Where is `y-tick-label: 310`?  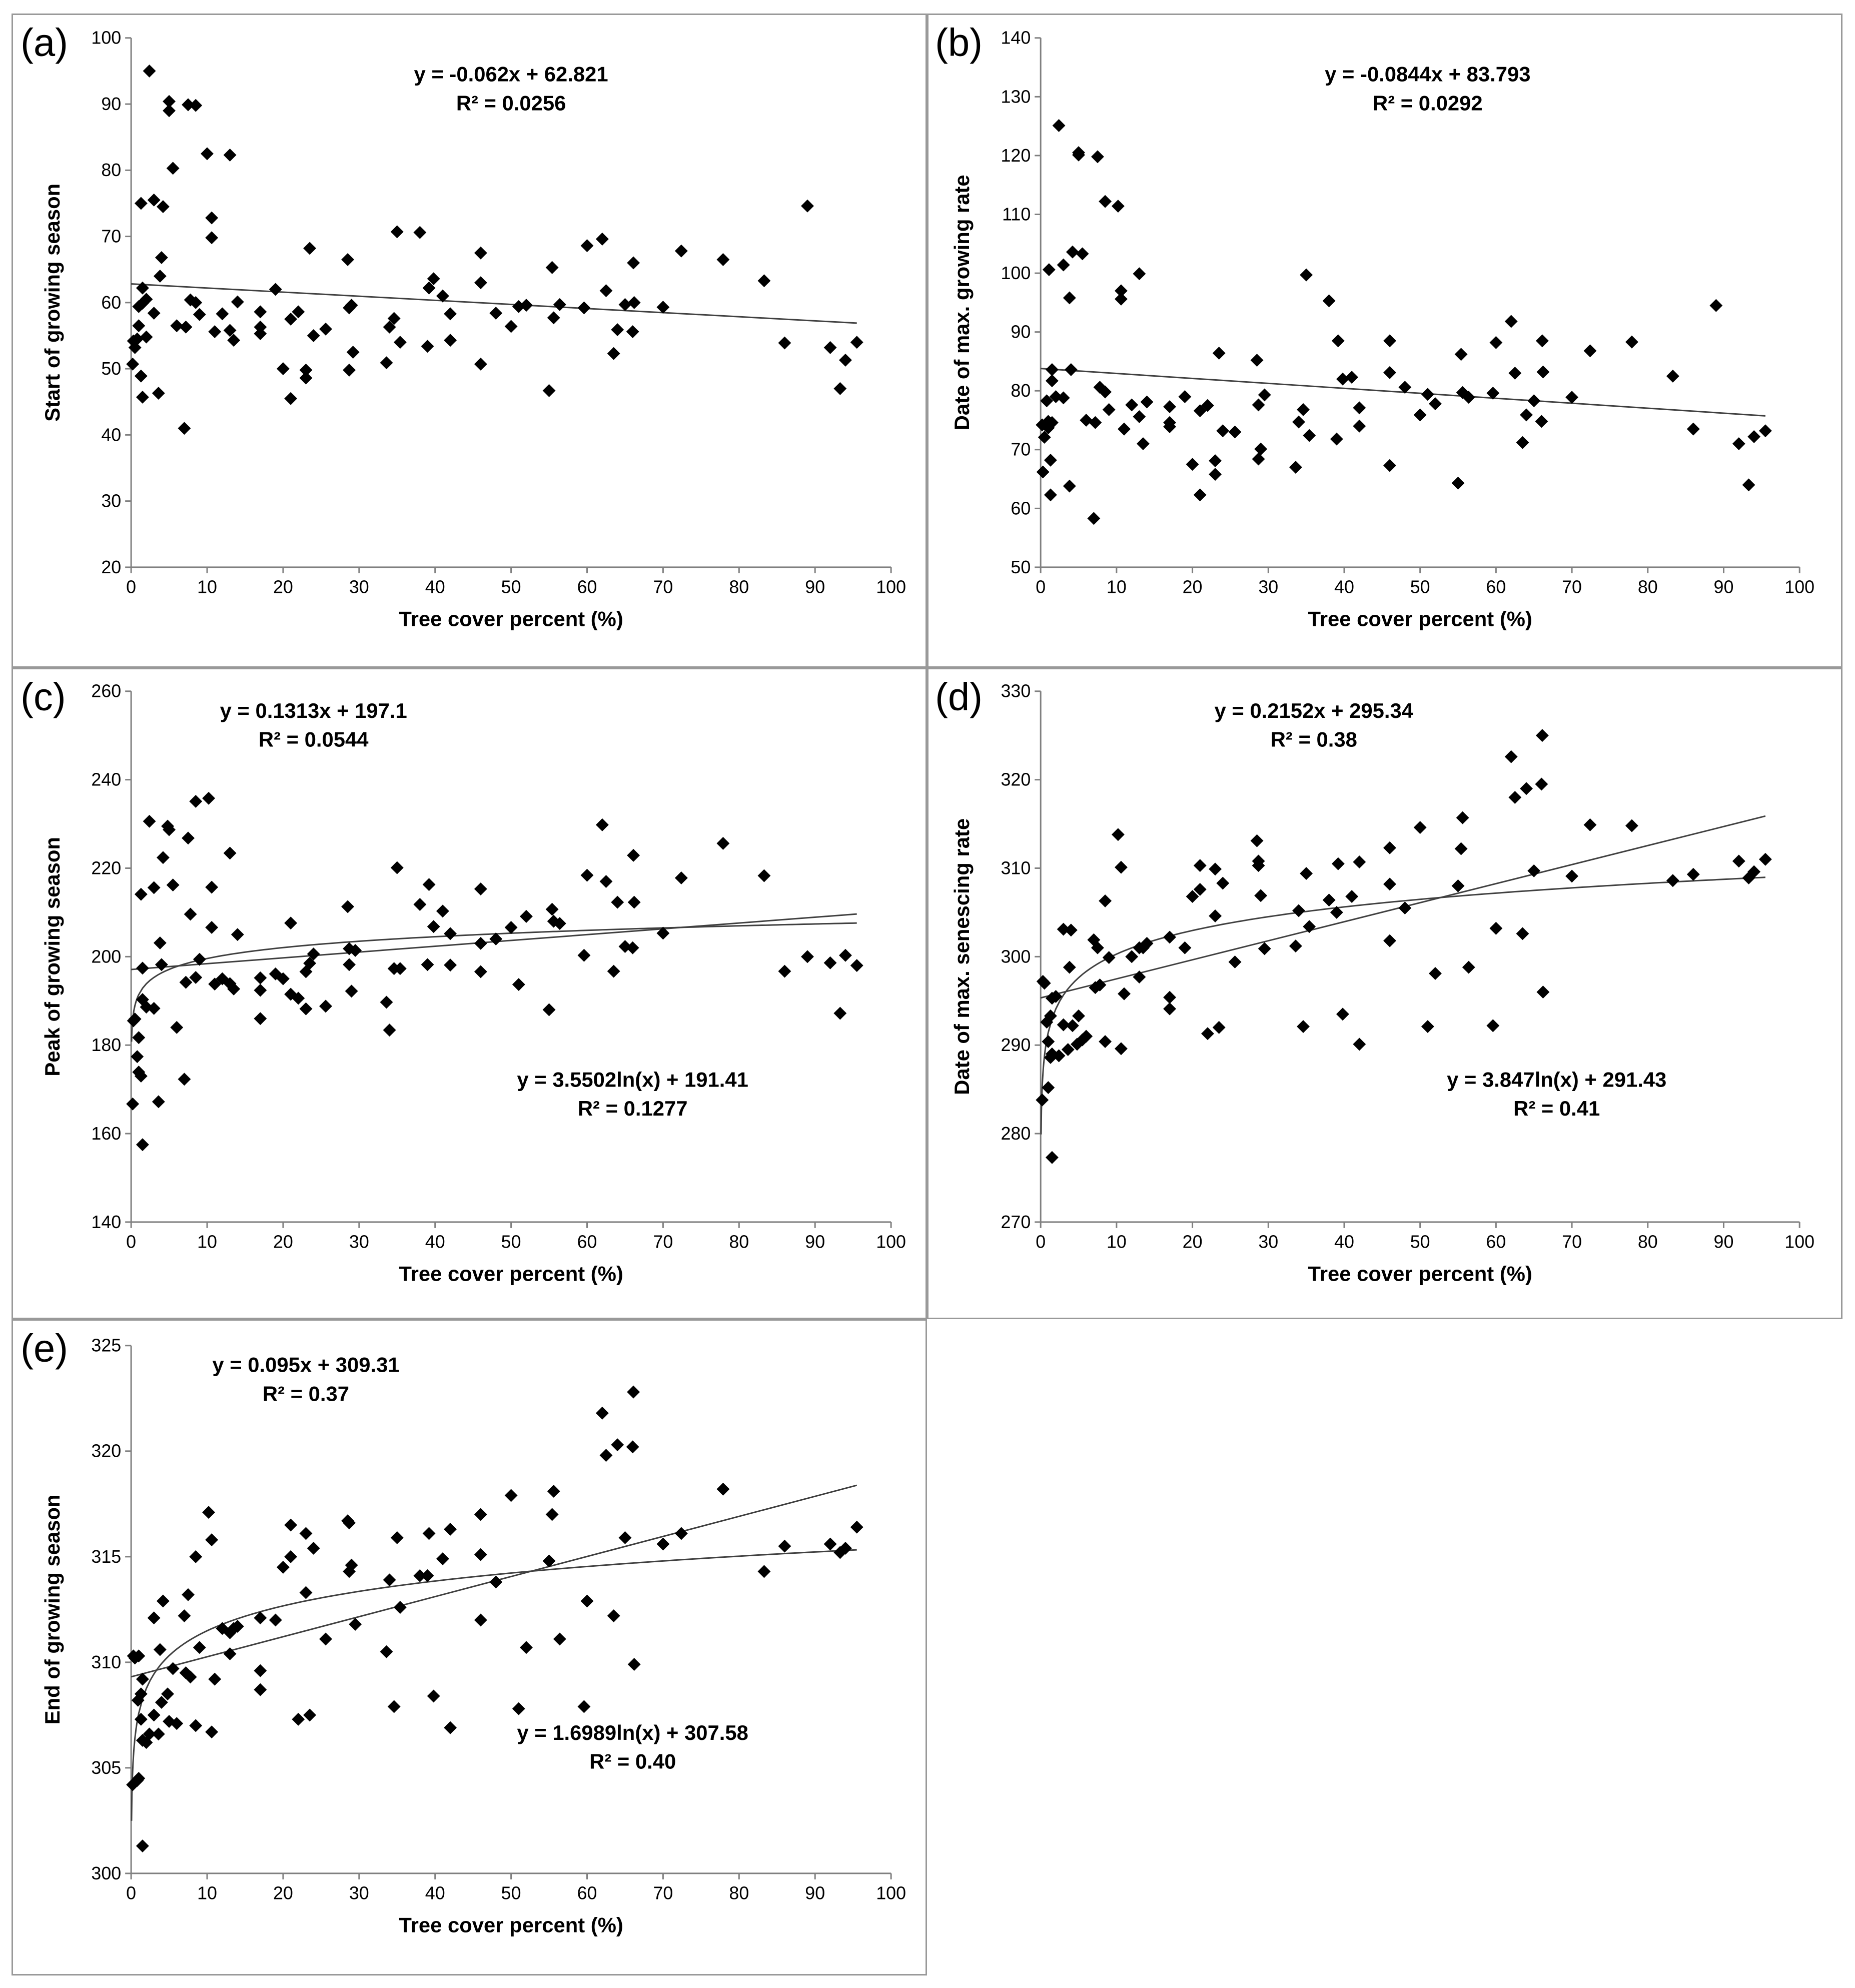
y-tick-label: 310 is located at coordinates (106, 1662).